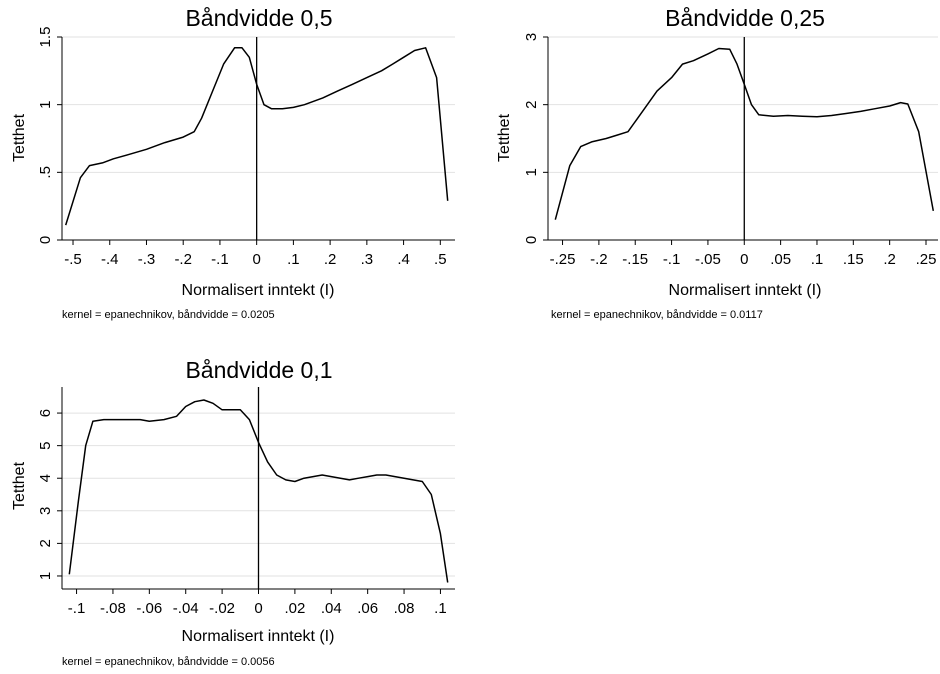  I want to click on x-tick-label: -.5, so click(73, 259).